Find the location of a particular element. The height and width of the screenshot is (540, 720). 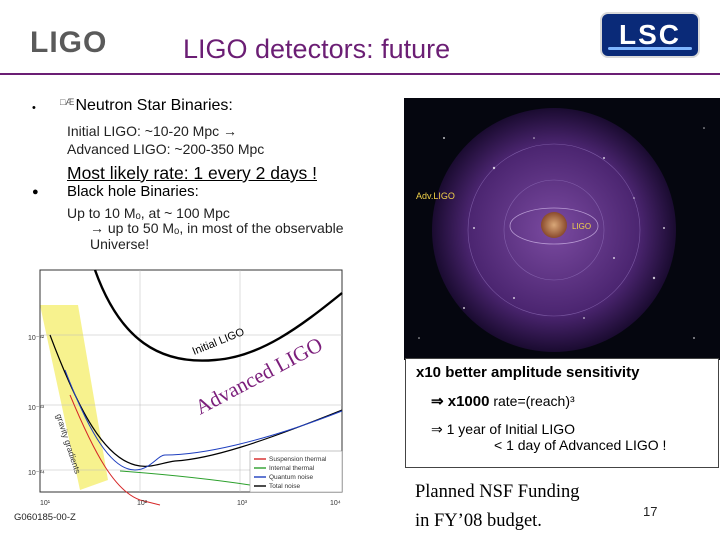

bh-line-1: Up to 10 Mₒ, at ~ 100 Mpc is located at coordinates (148, 213).